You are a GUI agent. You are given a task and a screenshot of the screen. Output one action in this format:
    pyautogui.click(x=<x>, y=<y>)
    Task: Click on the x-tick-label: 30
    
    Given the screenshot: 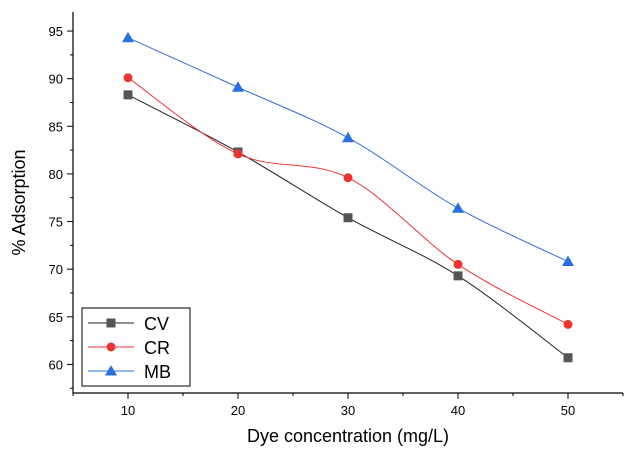 What is the action you would take?
    pyautogui.click(x=348, y=410)
    